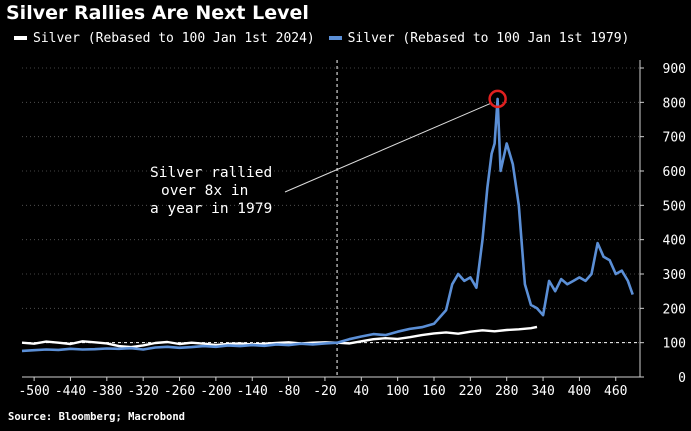 The height and width of the screenshot is (431, 691). I want to click on x-tick-label-12: 220, so click(470, 391).